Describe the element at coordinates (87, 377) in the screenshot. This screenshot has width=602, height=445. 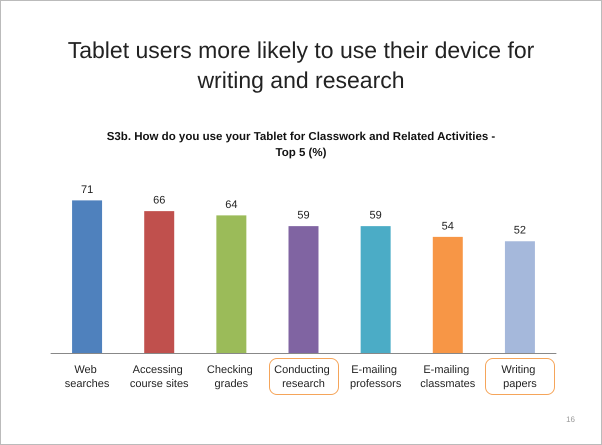
I see `x-tick-label: Web searches` at that location.